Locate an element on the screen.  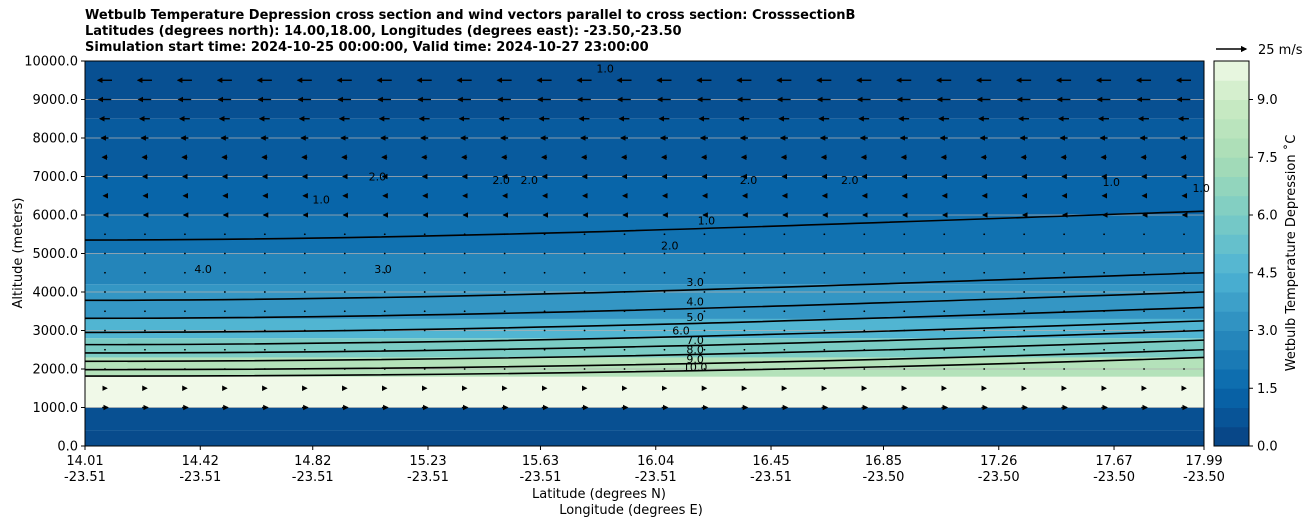
quiver-key: 25 m/s is located at coordinates (1259, 50).